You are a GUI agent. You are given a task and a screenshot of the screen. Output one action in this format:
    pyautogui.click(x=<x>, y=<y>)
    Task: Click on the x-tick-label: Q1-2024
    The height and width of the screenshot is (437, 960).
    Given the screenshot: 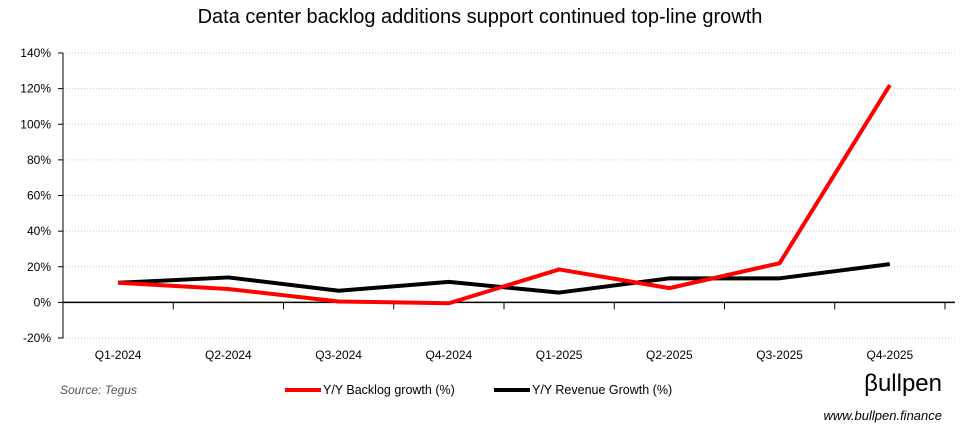 What is the action you would take?
    pyautogui.click(x=118, y=355)
    